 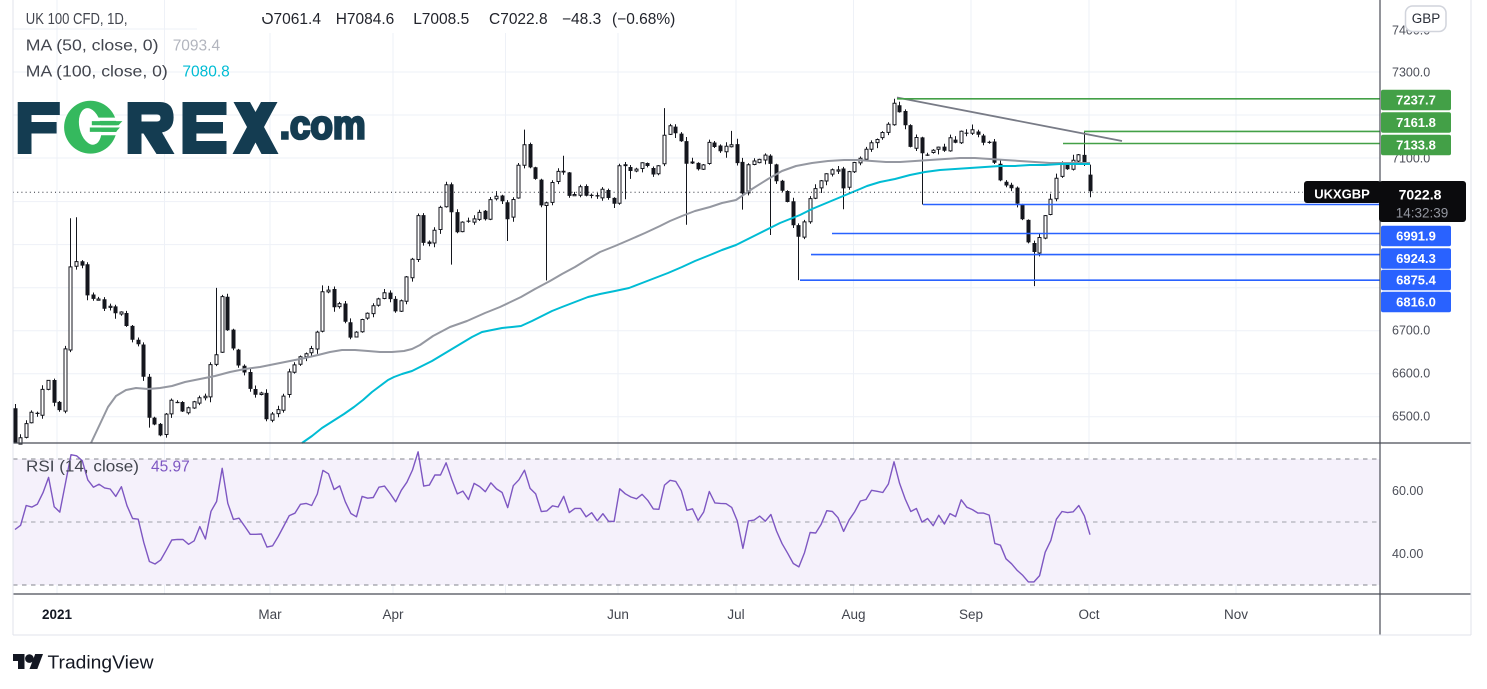 I want to click on svg-text: TradingView, so click(x=101, y=662).